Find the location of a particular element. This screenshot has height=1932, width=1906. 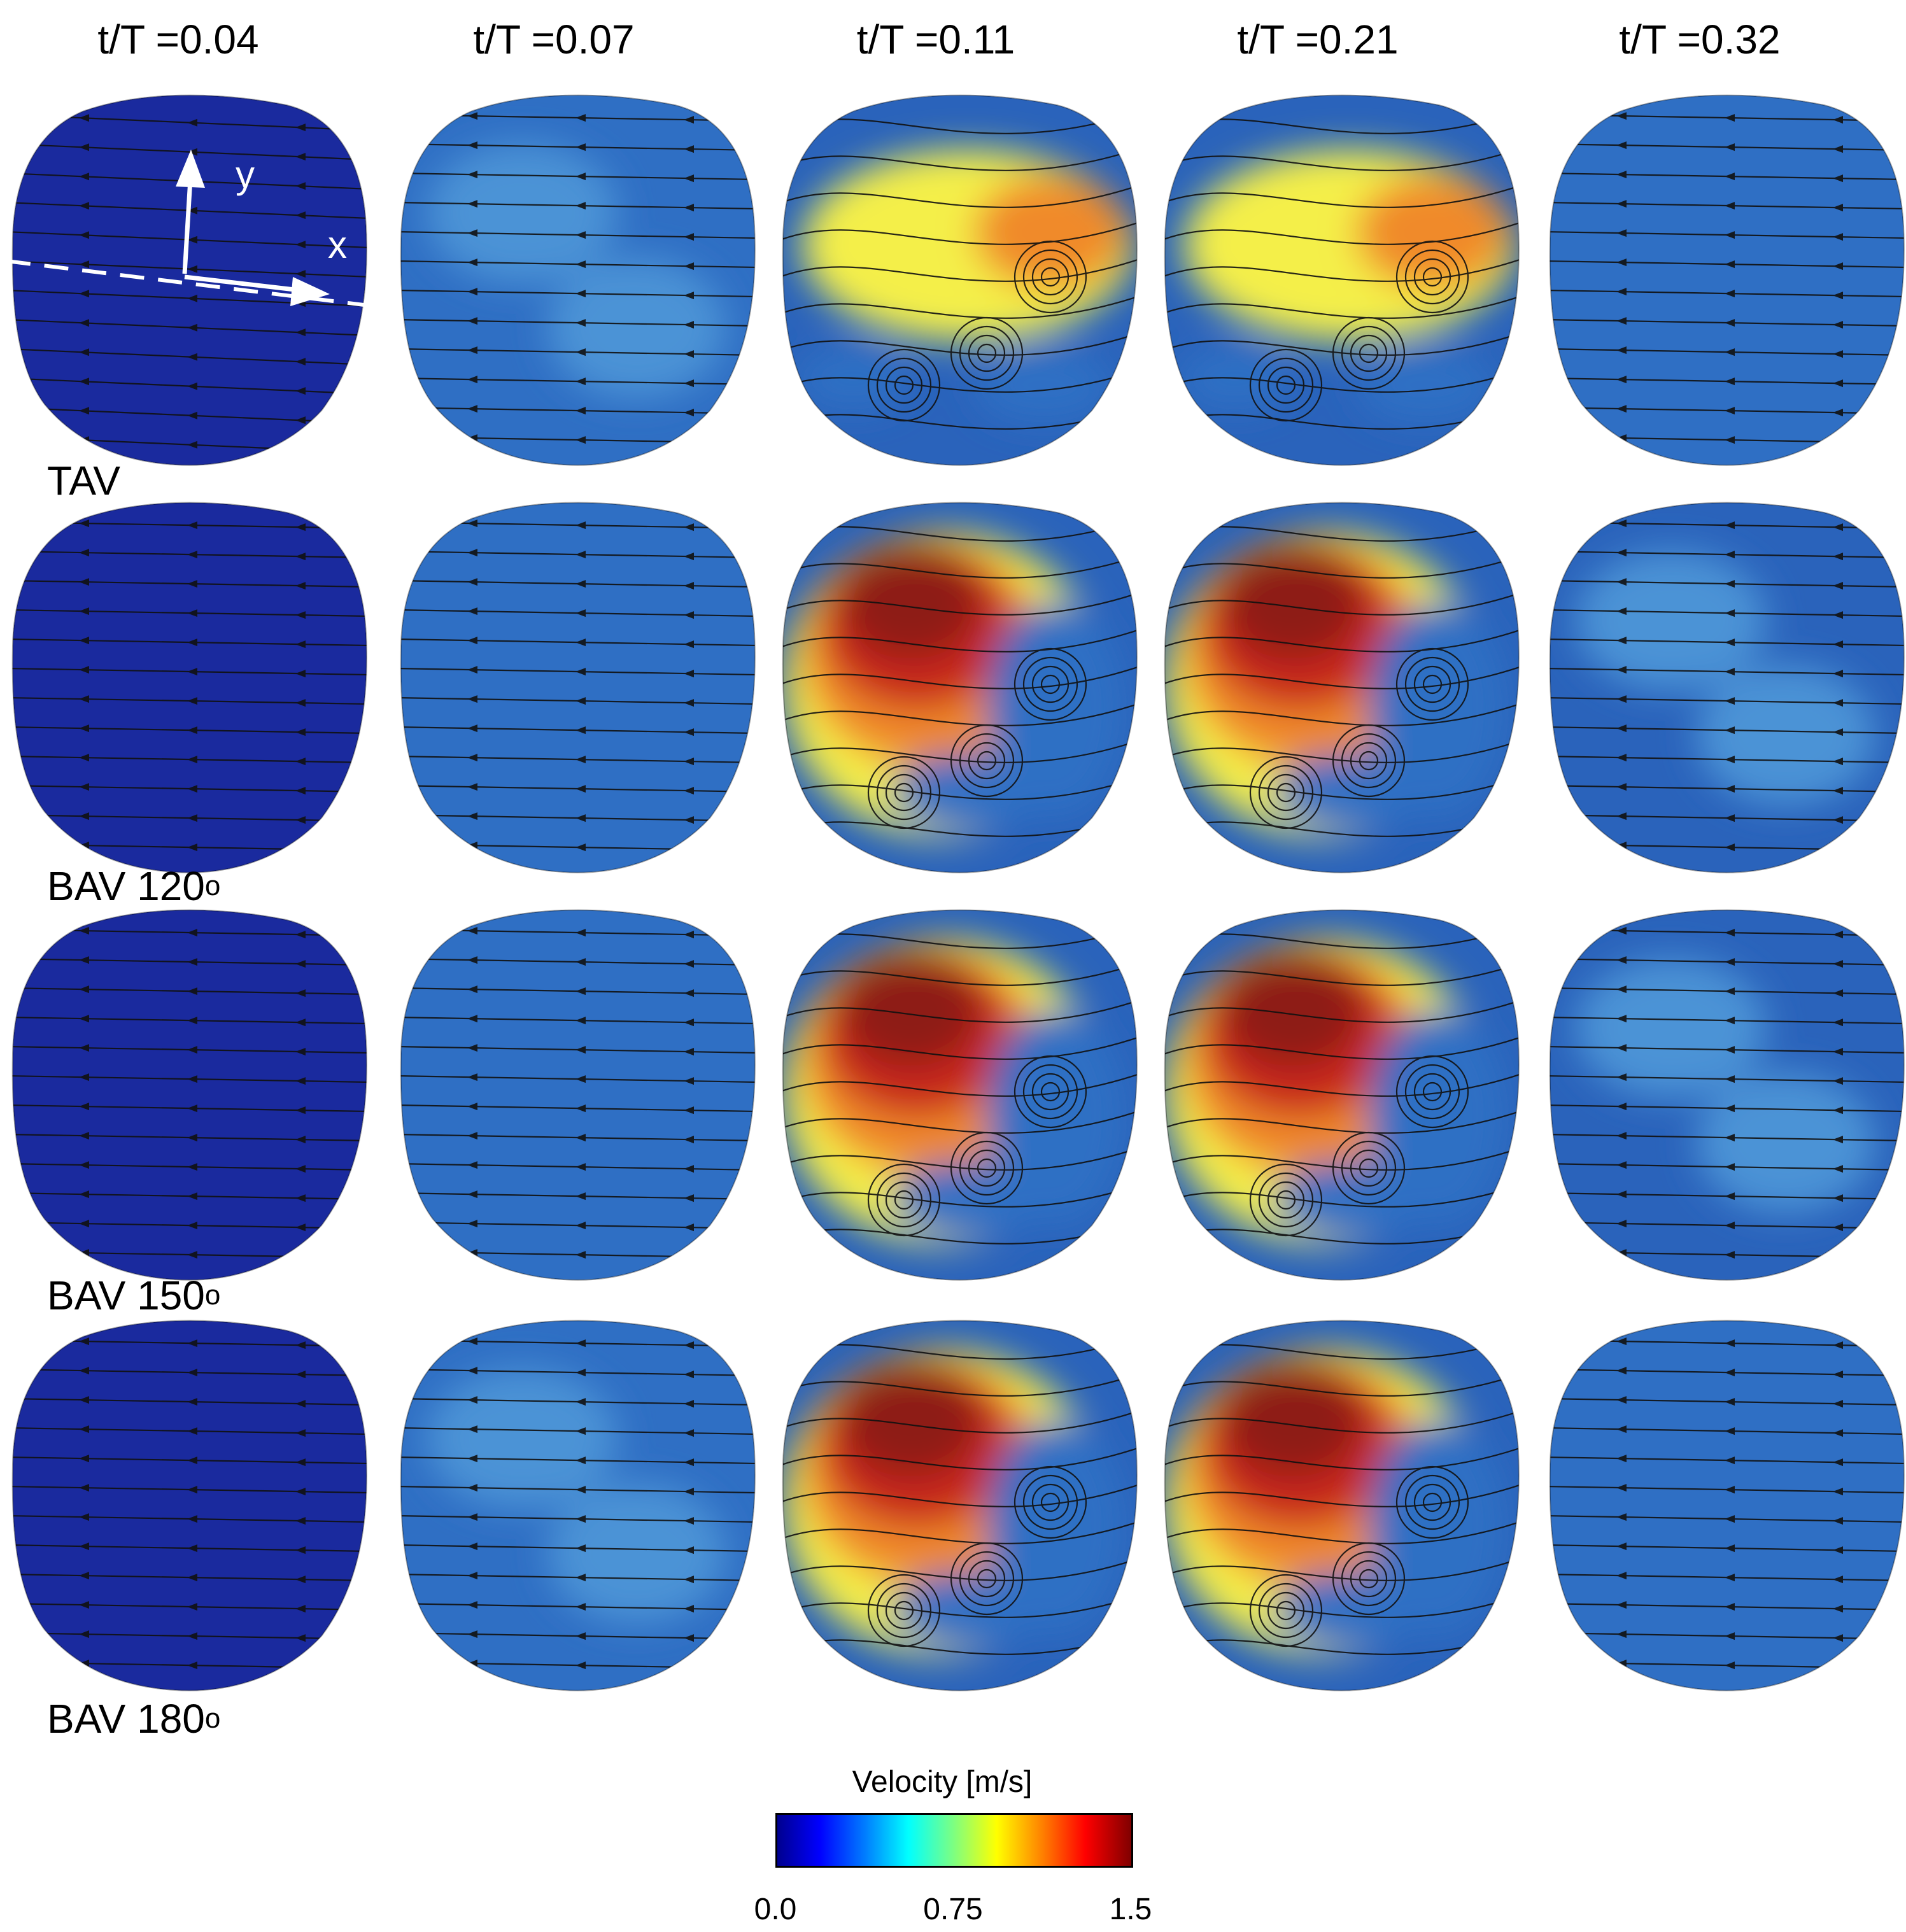

velocity-panel-r1-c5 is located at coordinates (1725, 277).